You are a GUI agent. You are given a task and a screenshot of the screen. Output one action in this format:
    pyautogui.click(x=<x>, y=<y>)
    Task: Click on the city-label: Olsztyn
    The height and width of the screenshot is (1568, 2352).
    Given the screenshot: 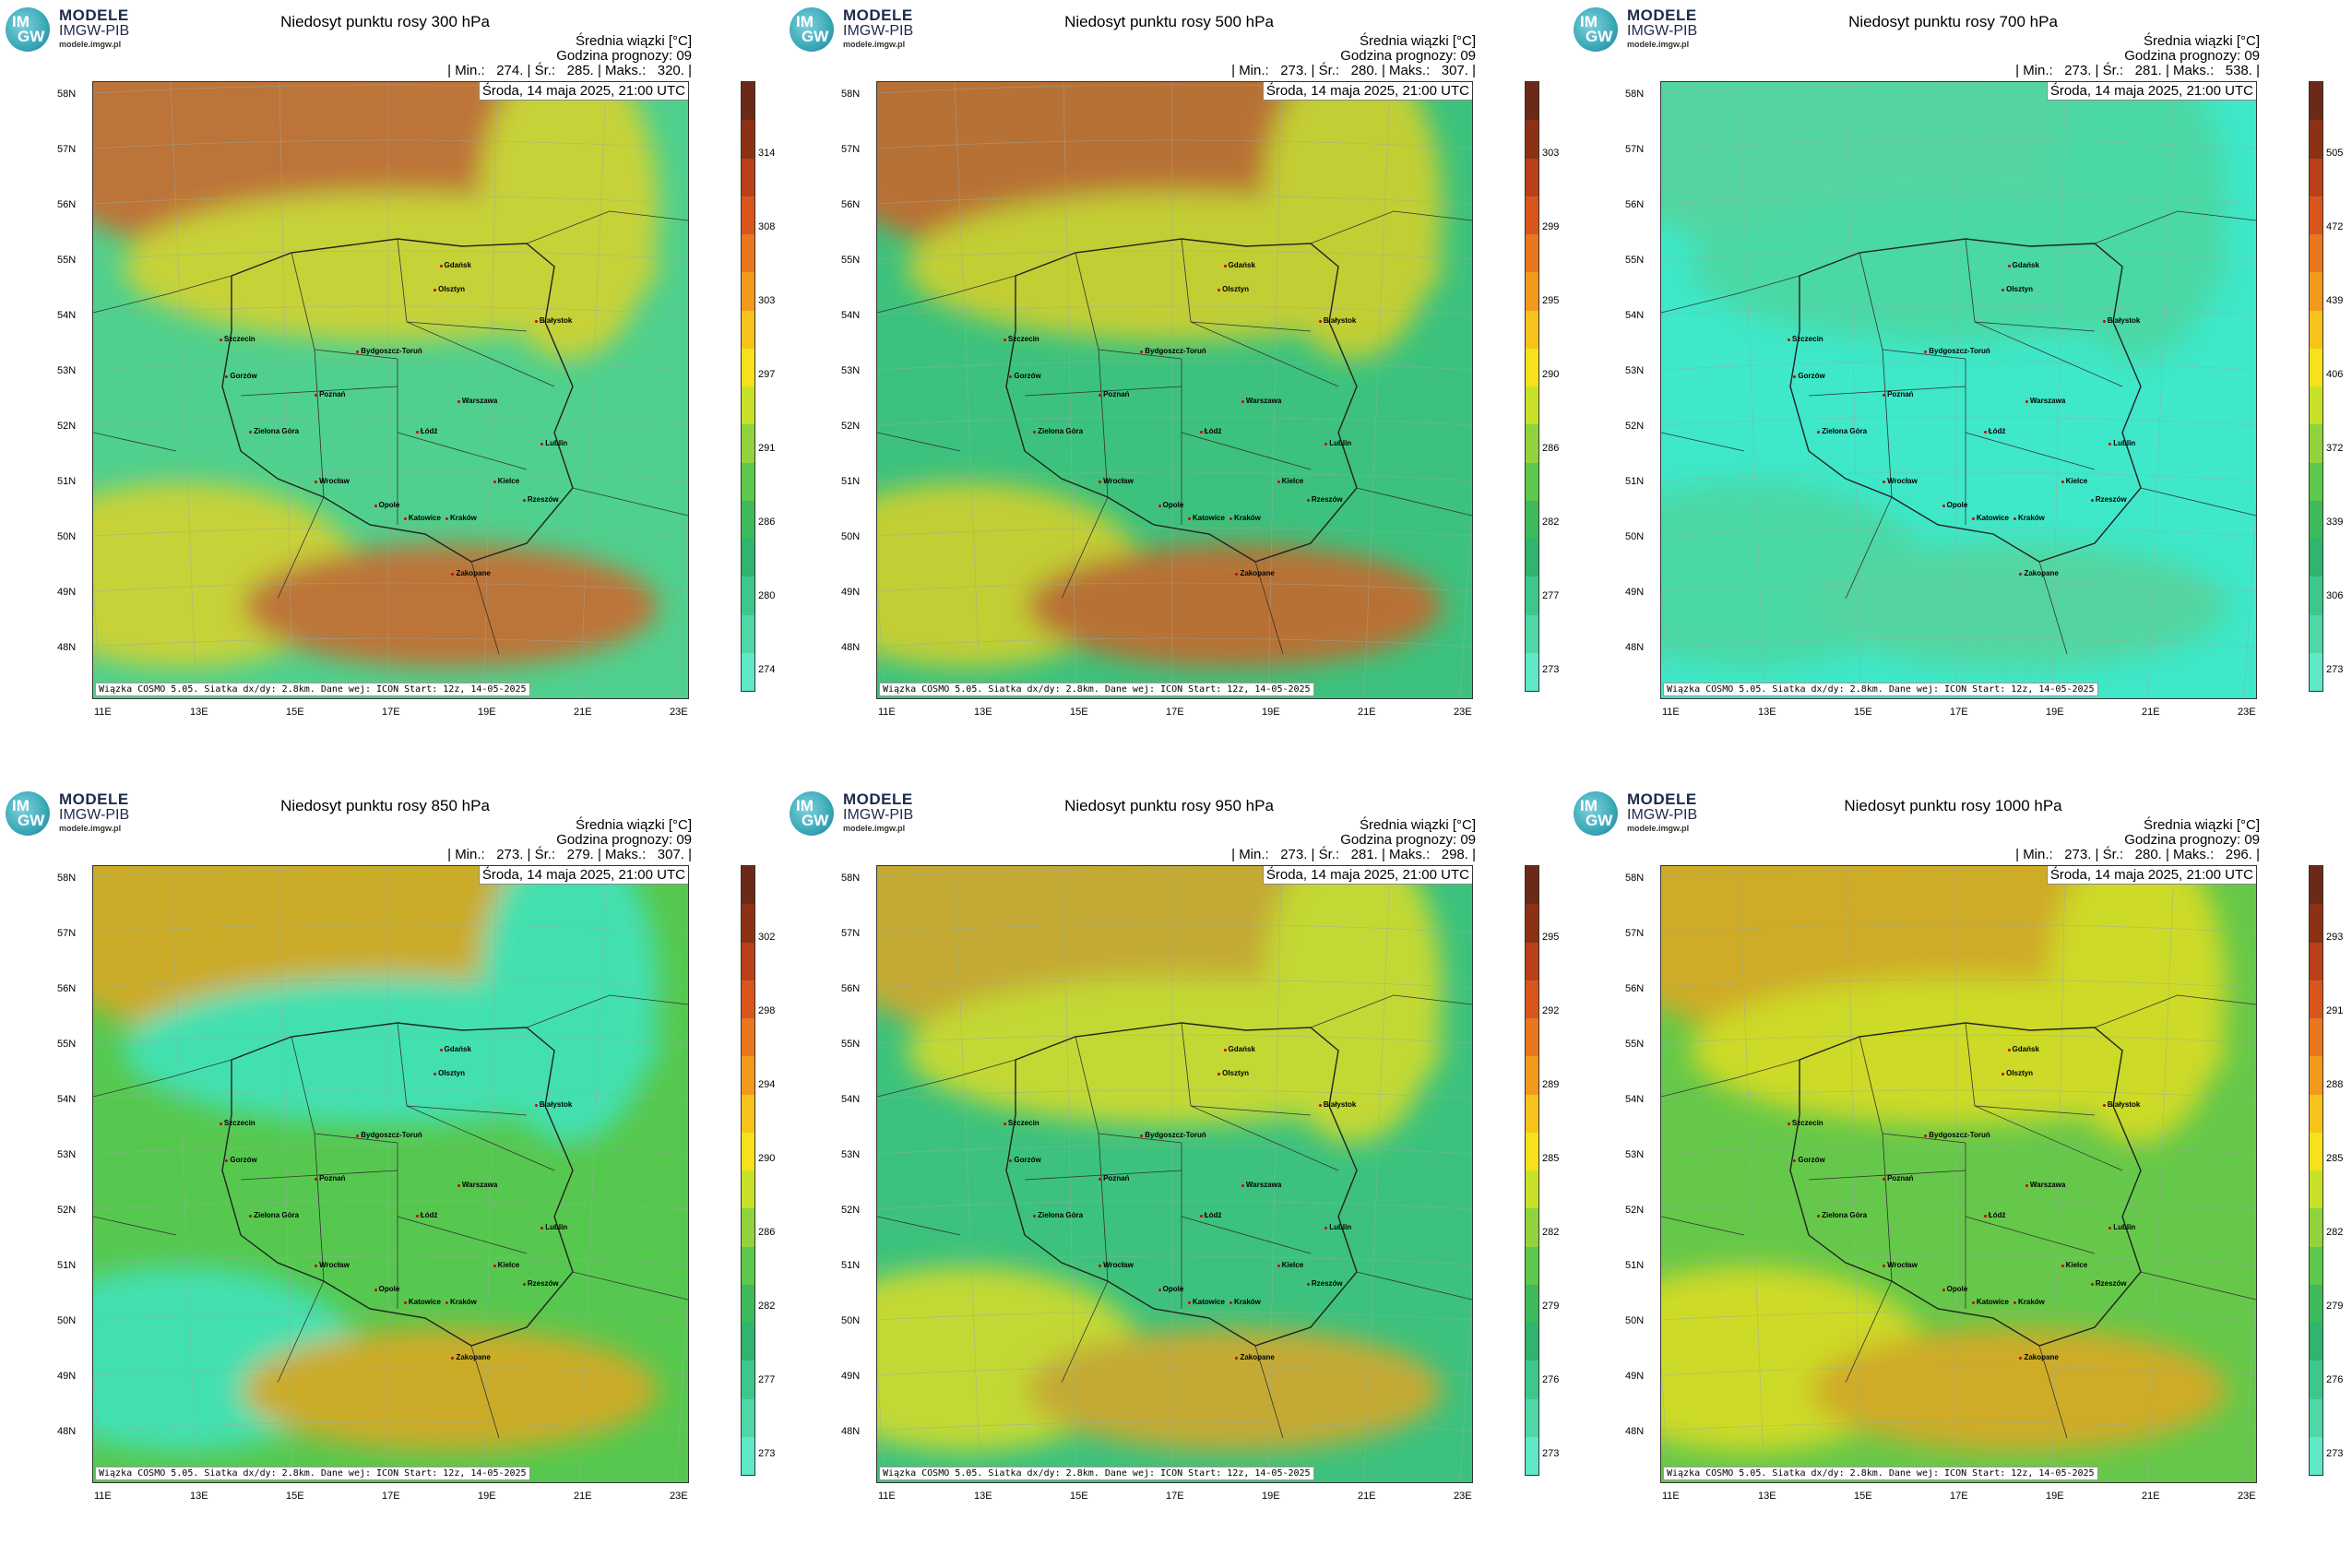 What is the action you would take?
    pyautogui.click(x=2017, y=289)
    